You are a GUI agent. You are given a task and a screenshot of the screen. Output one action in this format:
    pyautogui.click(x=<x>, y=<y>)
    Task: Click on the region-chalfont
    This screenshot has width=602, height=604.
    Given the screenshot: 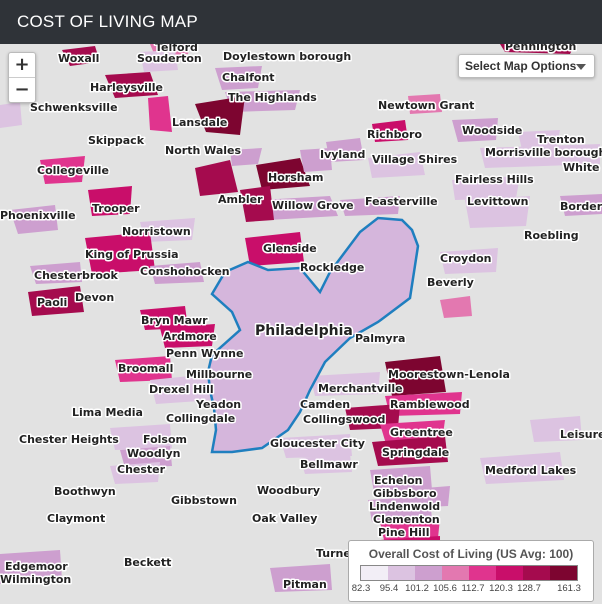 What is the action you would take?
    pyautogui.click(x=238, y=78)
    